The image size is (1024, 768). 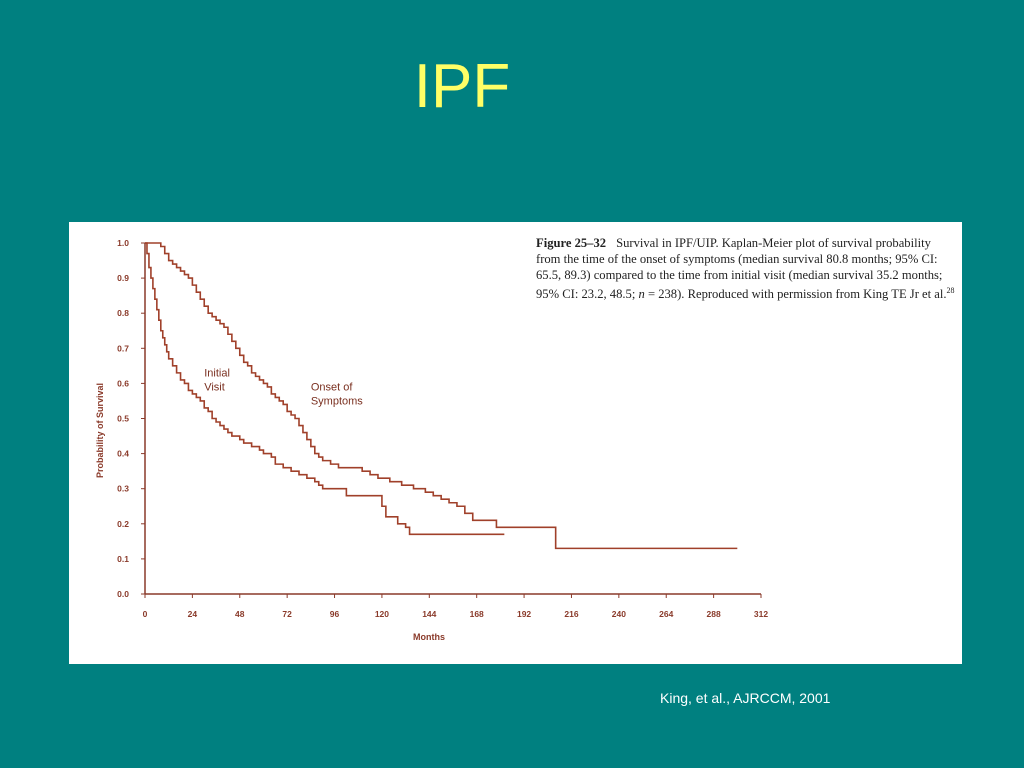 I want to click on x-tick-label: 48, so click(x=240, y=614).